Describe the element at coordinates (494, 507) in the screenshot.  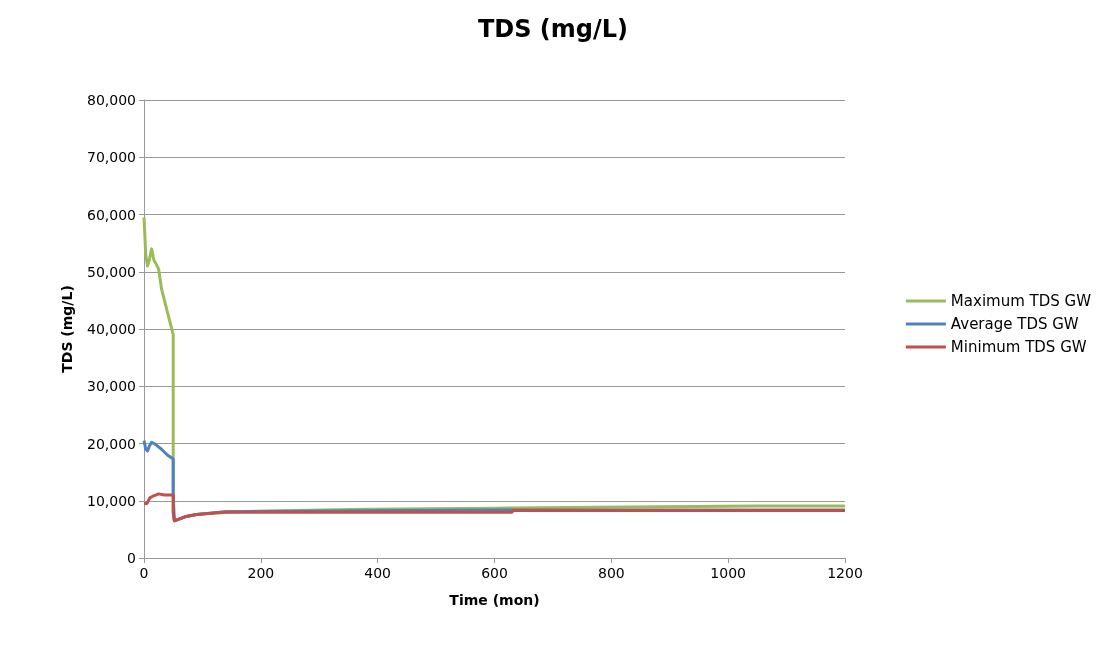
I see `line-series` at that location.